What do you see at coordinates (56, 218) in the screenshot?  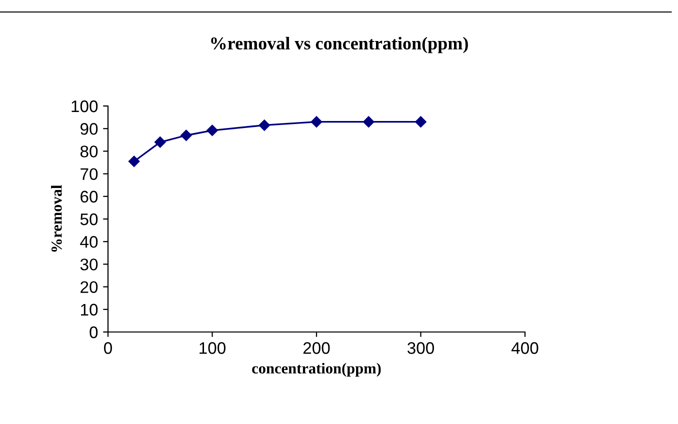 I see `y-axis-title: %removal` at bounding box center [56, 218].